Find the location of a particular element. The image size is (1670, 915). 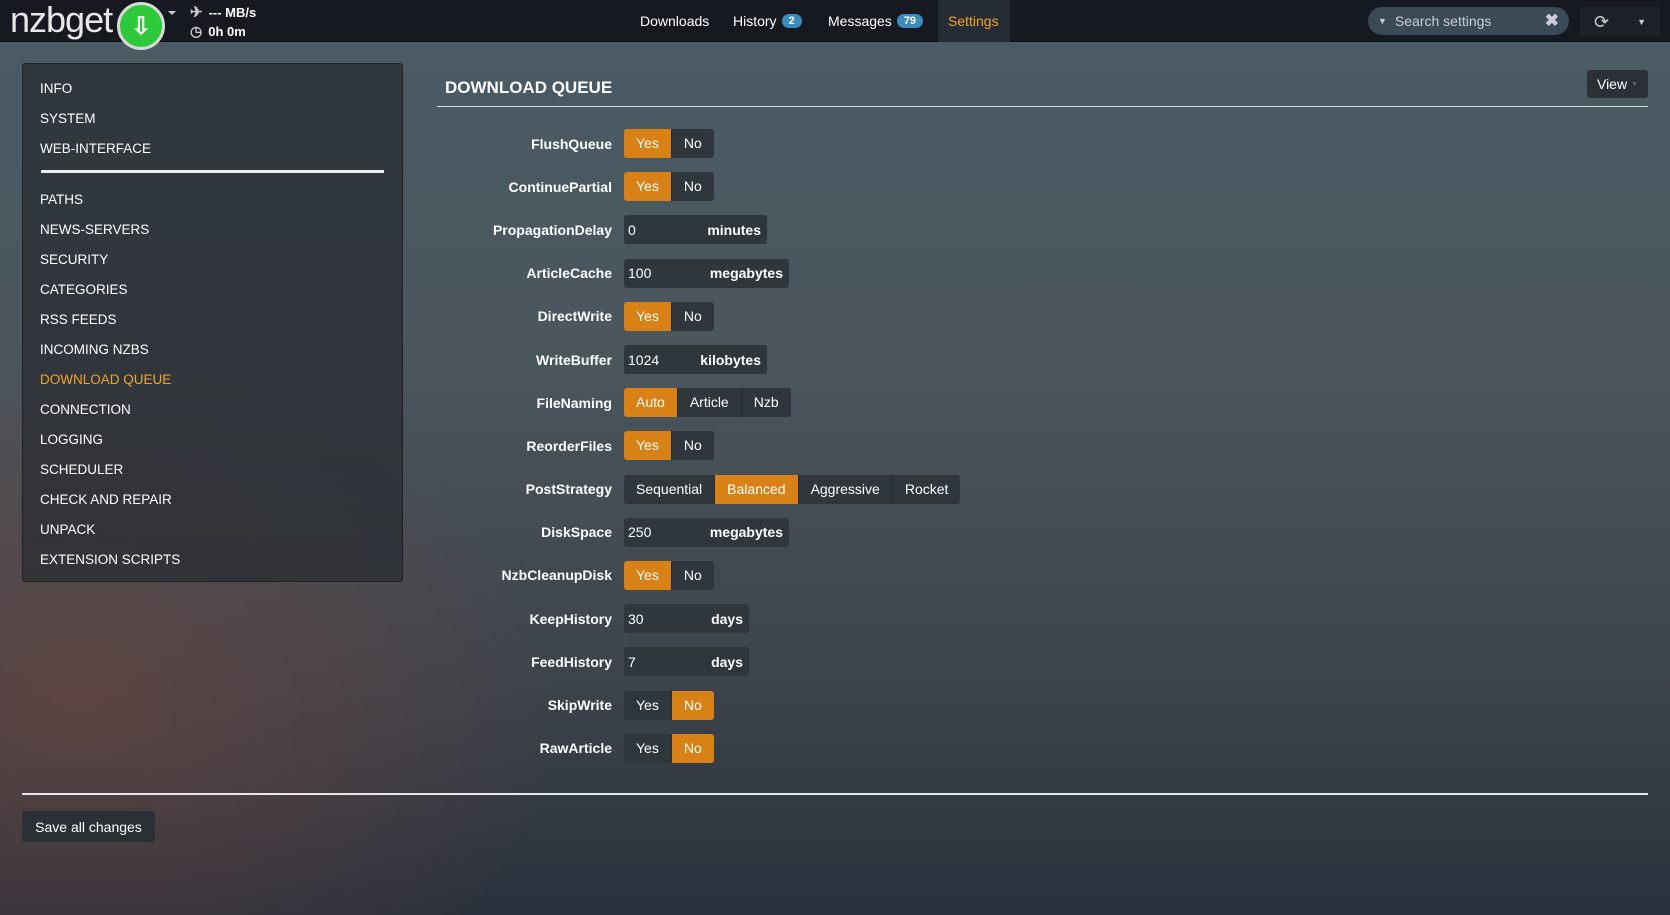

view-button: View ▼ is located at coordinates (1617, 84).